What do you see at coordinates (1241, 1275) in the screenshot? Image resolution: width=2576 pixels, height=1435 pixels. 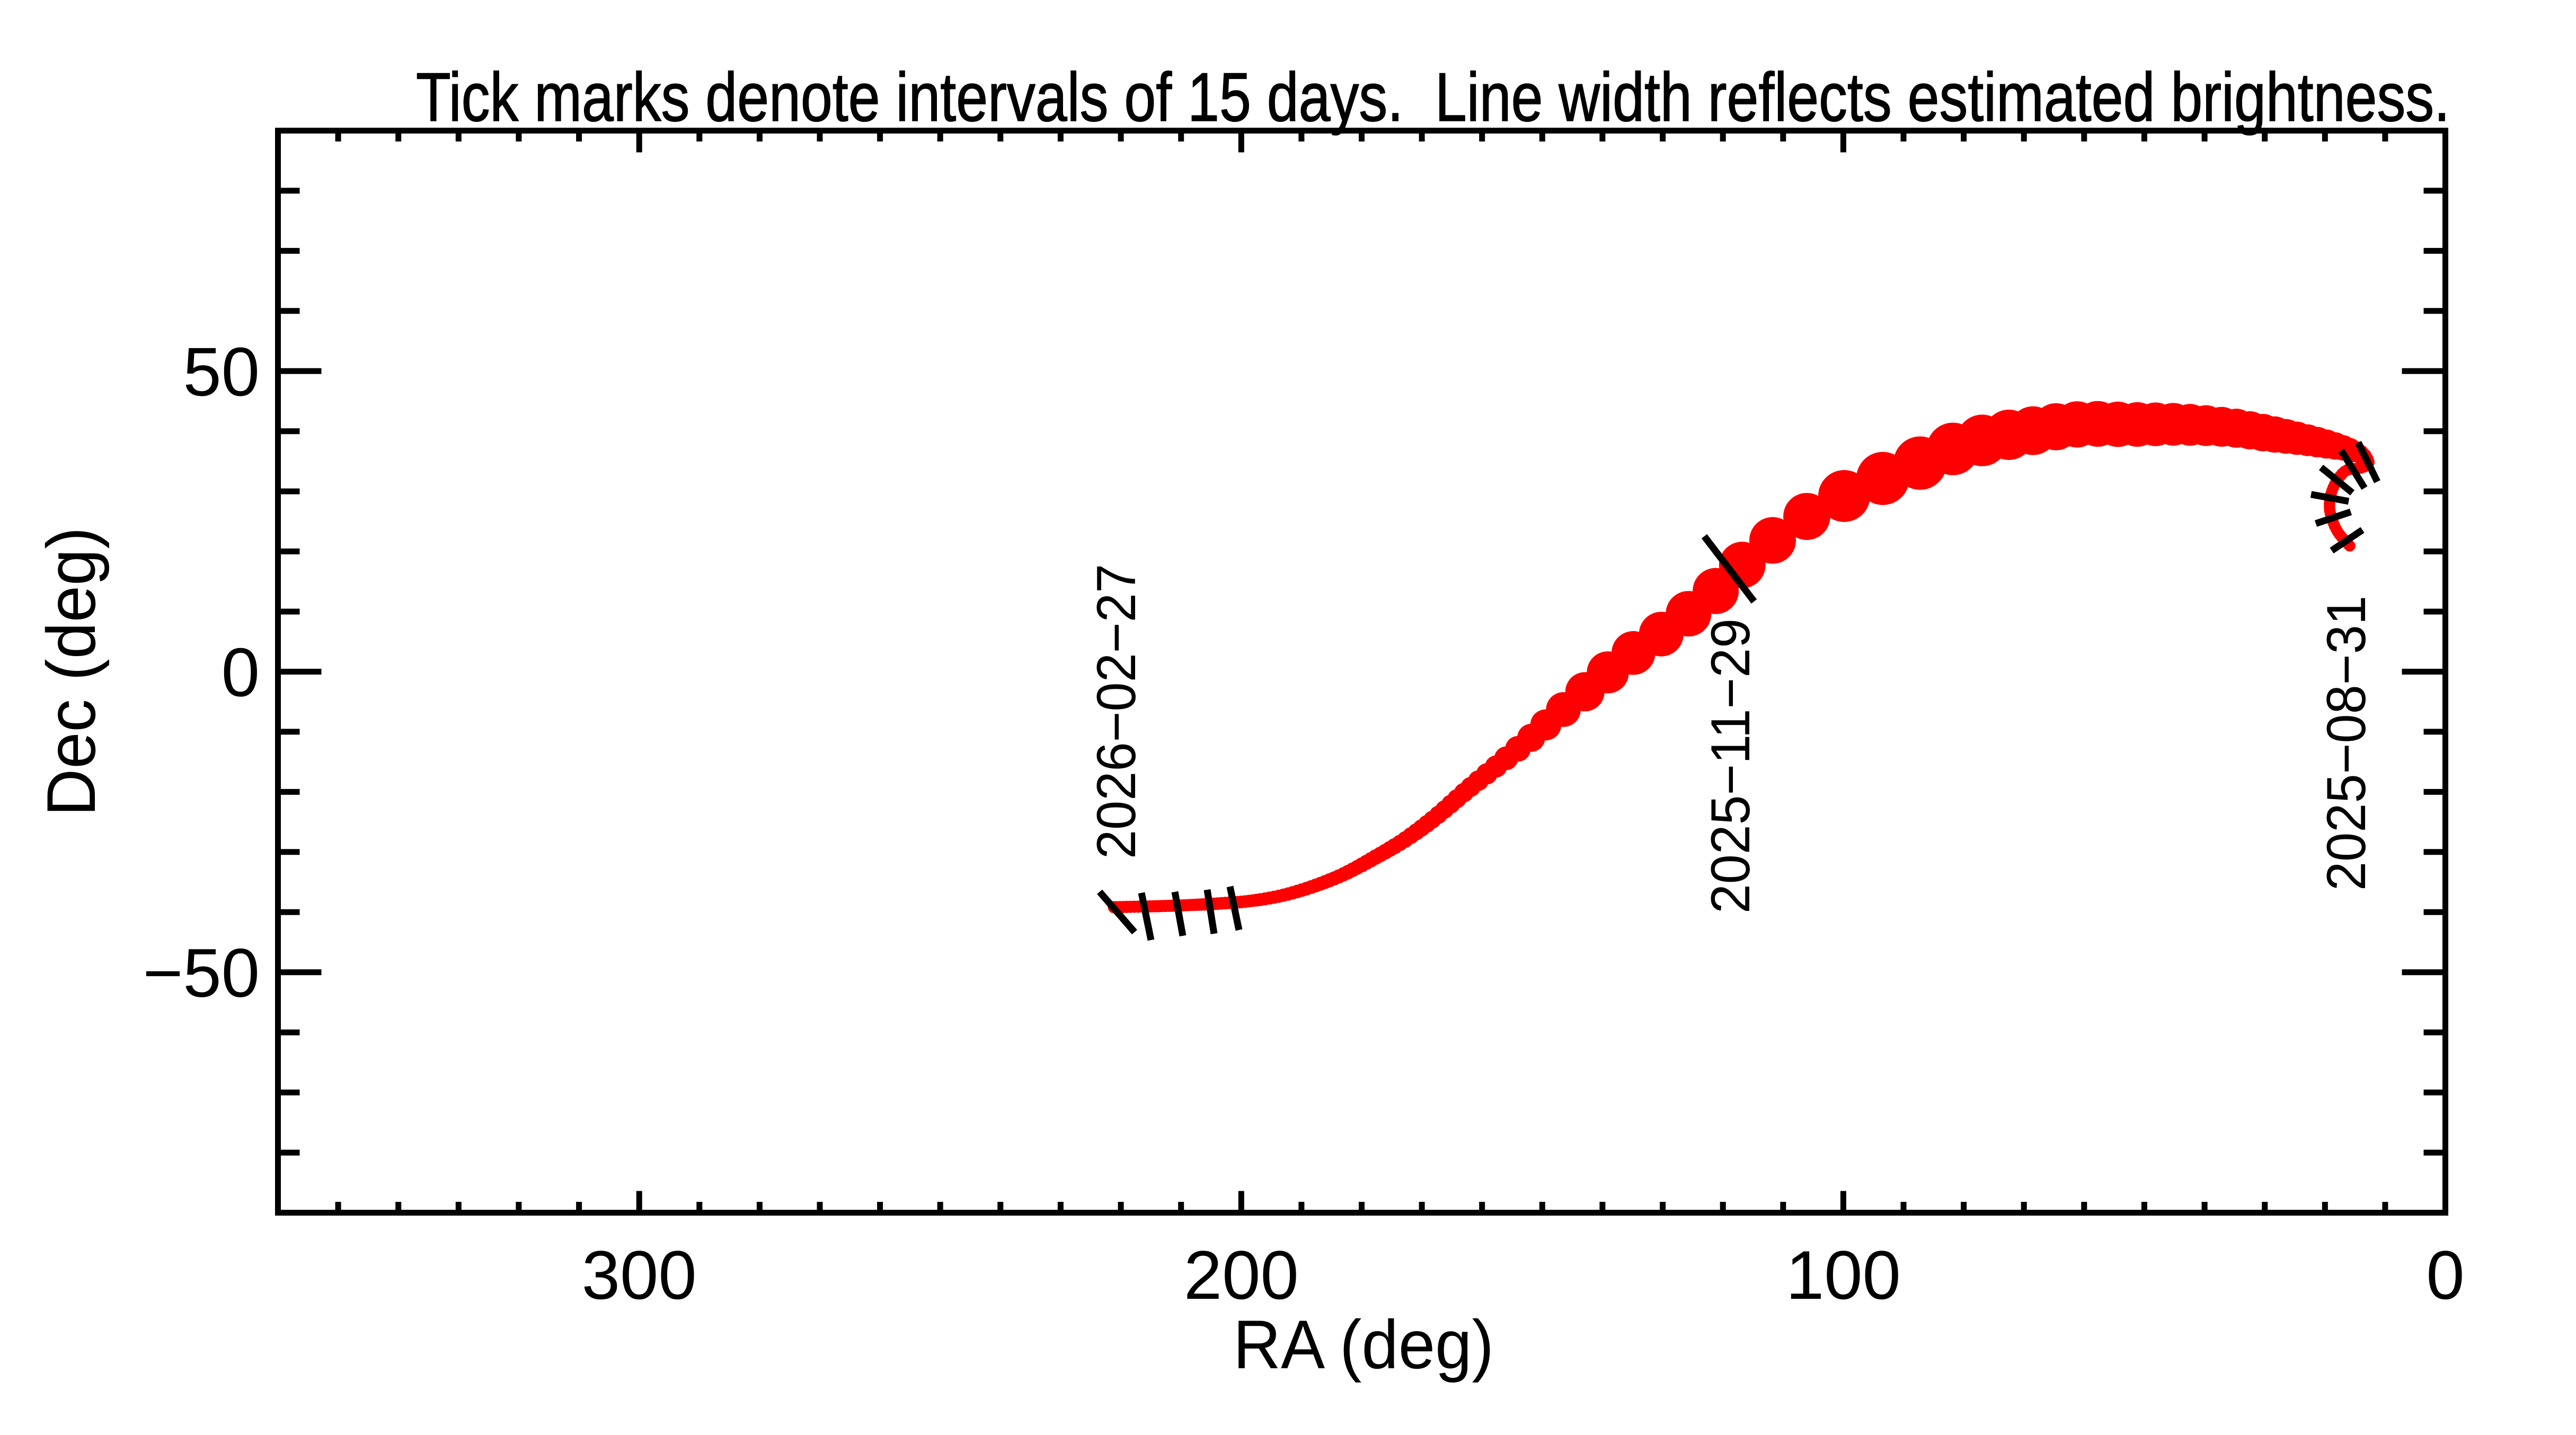 I see `svg-text: 200` at bounding box center [1241, 1275].